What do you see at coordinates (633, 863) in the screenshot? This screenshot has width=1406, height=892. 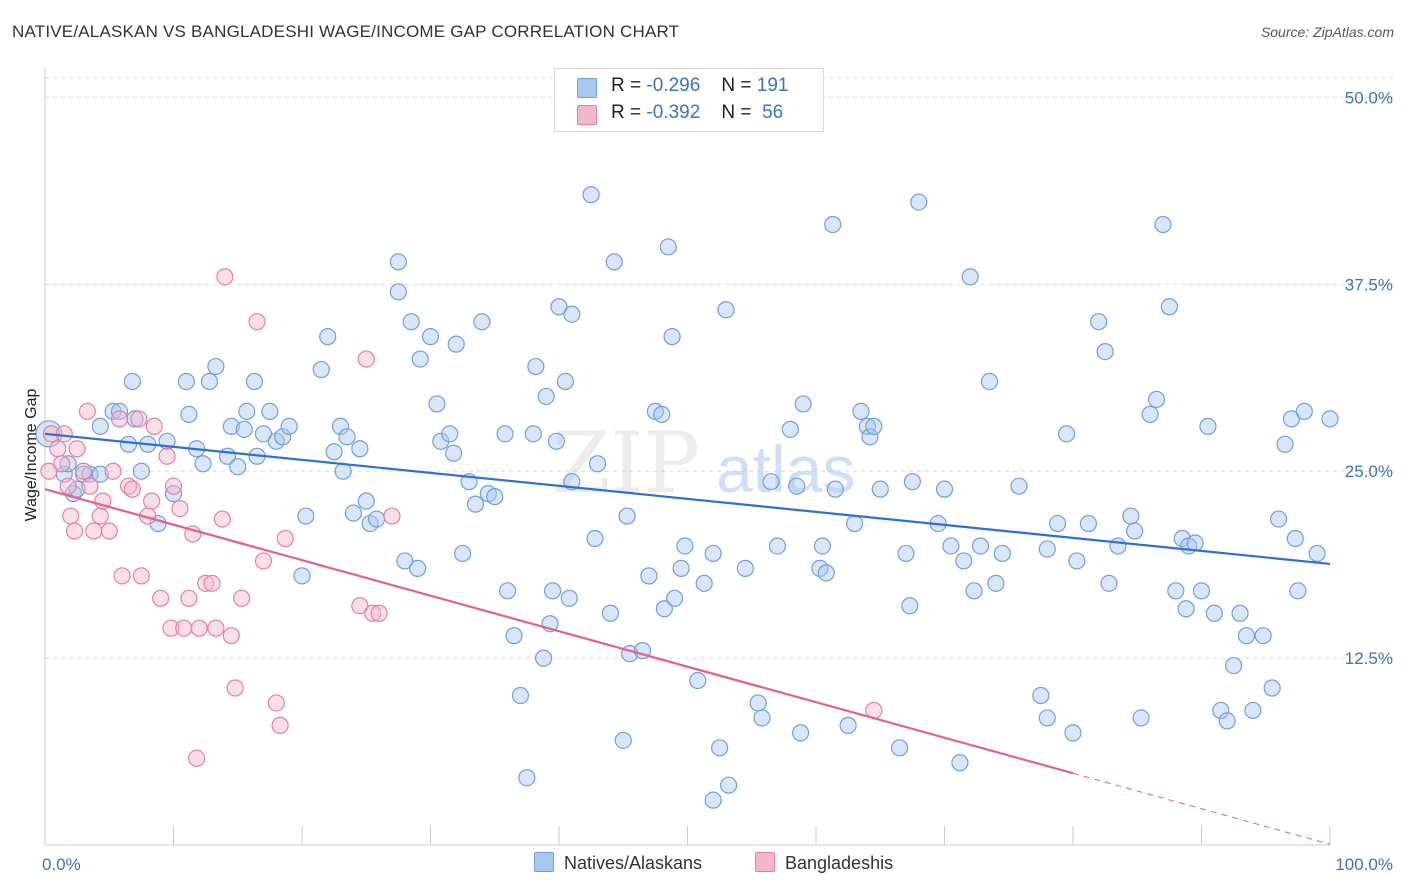 I see `bottom-legend-label: Natives/Alaskans` at bounding box center [633, 863].